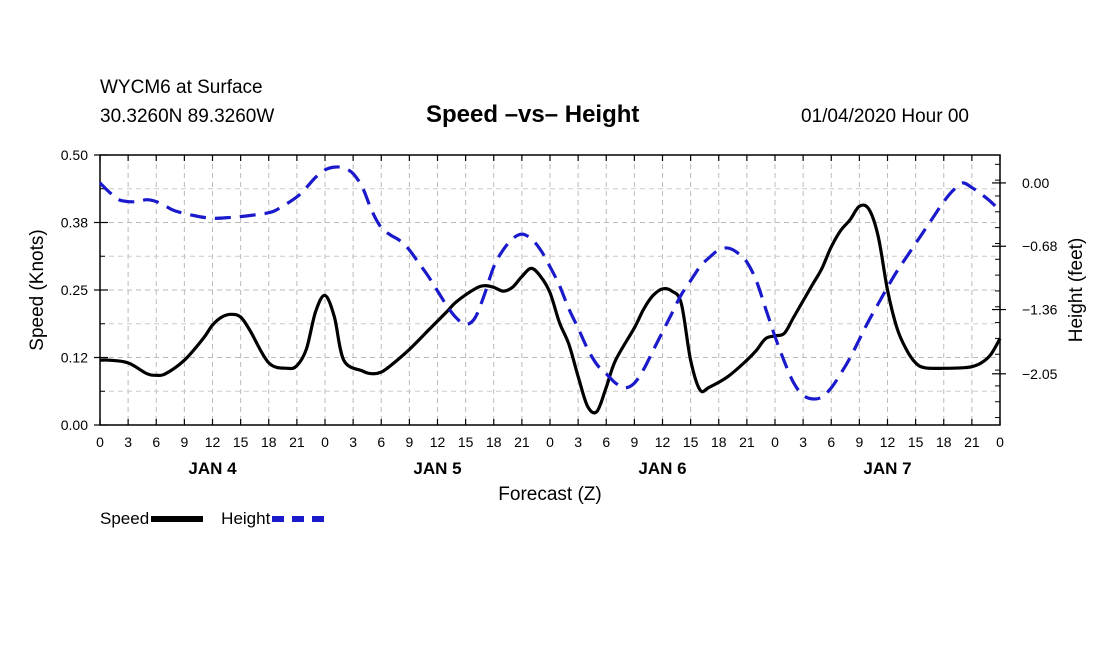  Describe the element at coordinates (181, 87) in the screenshot. I see `station-label: WYCM6 at Surface` at that location.